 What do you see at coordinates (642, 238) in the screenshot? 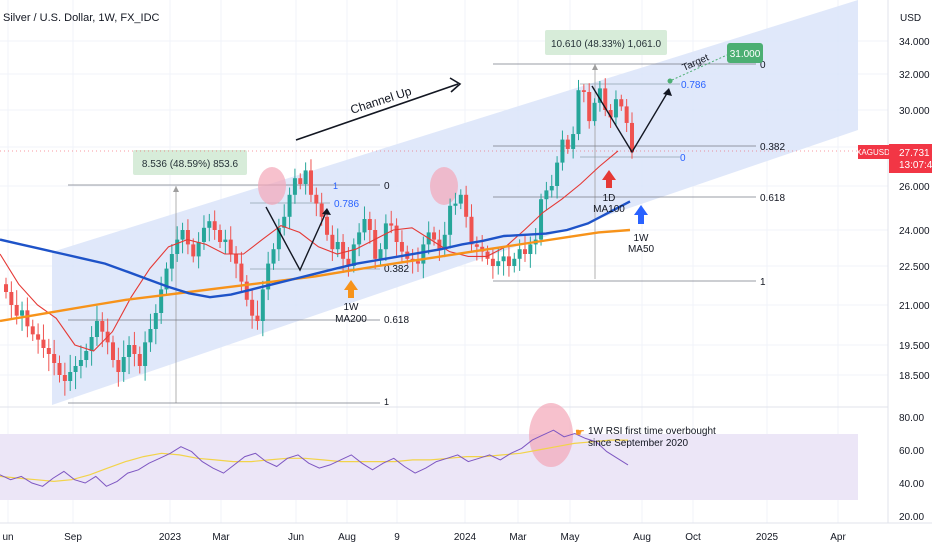
I see `ma50-label-1: 1W` at bounding box center [642, 238].